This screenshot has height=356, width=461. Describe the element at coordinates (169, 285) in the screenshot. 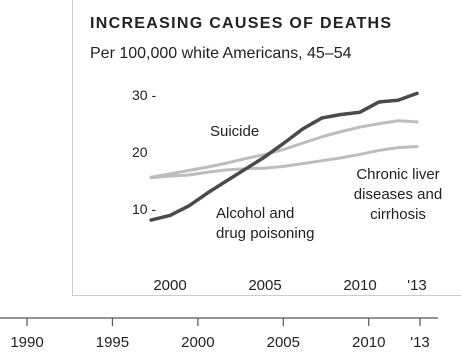

I see `x-tick-label: 2000` at that location.